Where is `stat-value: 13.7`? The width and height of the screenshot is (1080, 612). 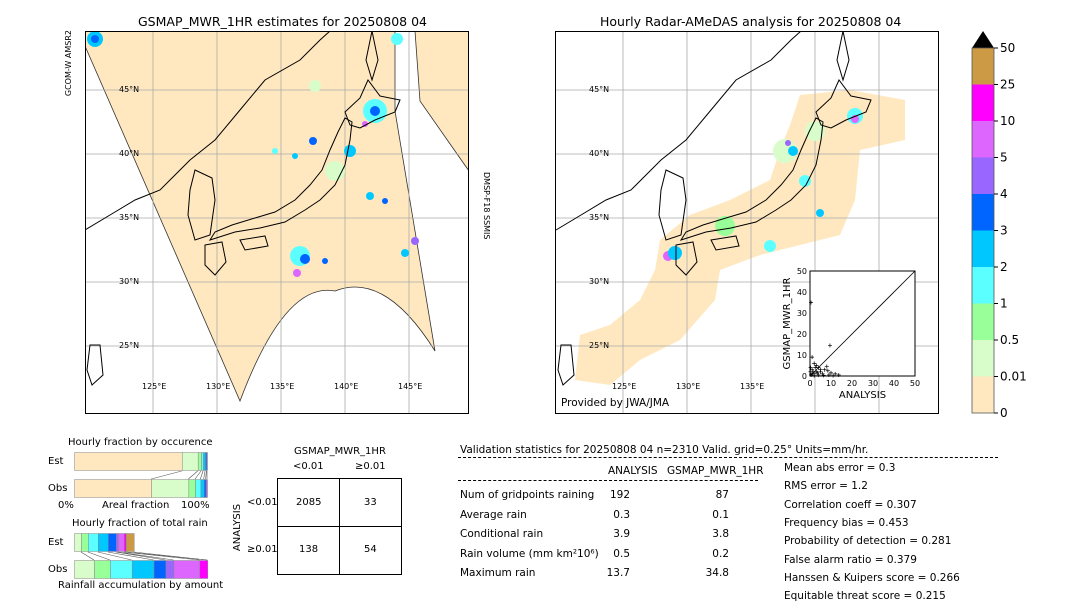 stat-value: 13.7 is located at coordinates (618, 573).